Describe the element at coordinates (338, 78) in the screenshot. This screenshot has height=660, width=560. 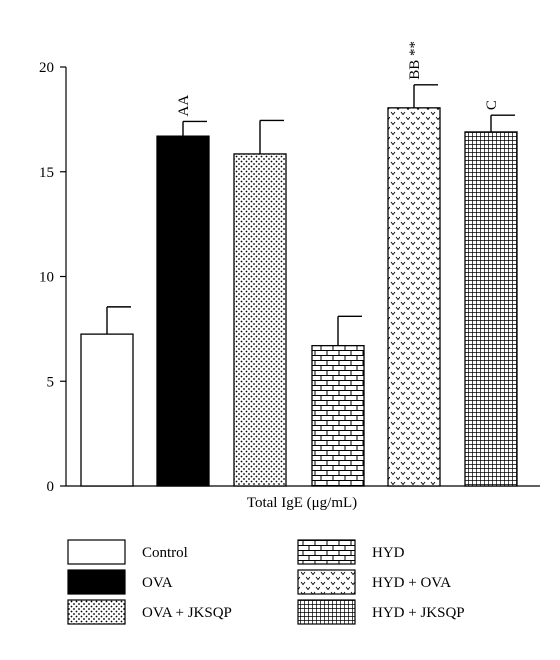
I see `bar-annotations: AA BB ** C` at that location.